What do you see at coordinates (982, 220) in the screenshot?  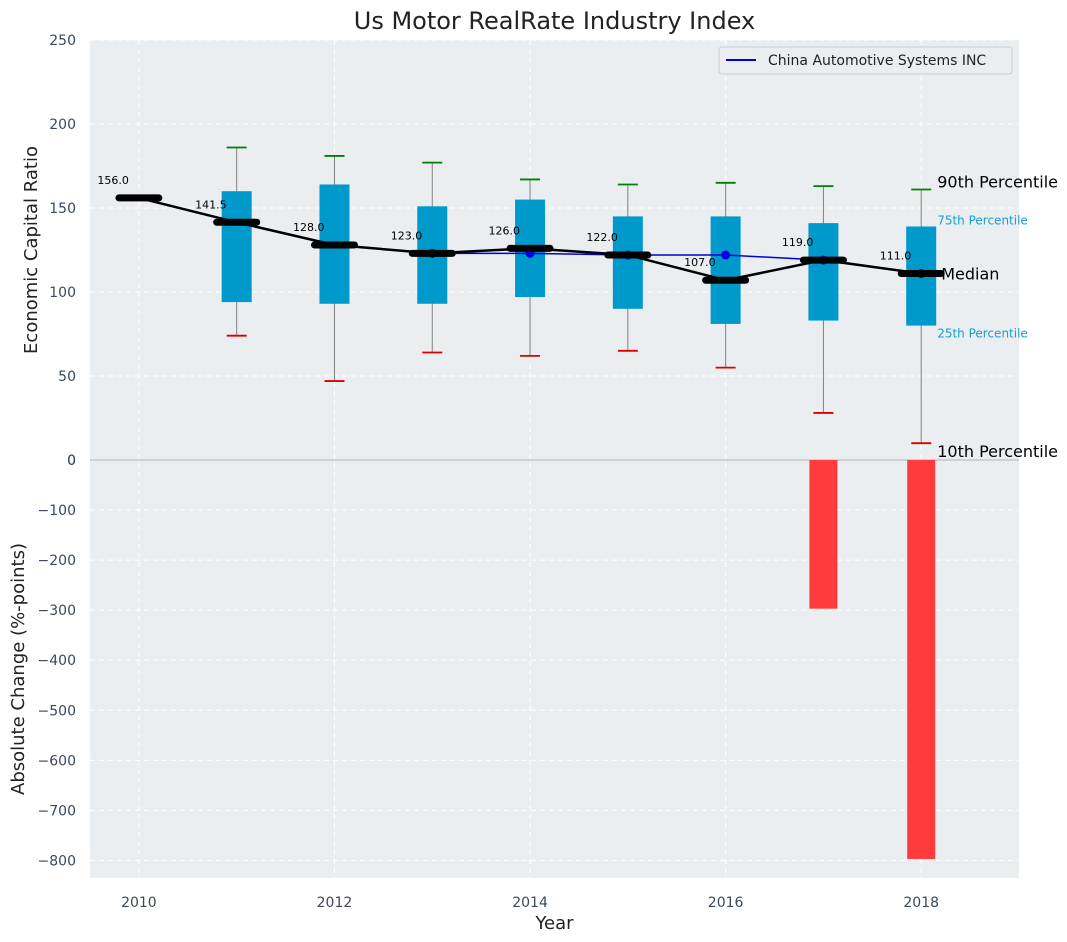 I see `annotation-75th: 75th Percentile` at bounding box center [982, 220].